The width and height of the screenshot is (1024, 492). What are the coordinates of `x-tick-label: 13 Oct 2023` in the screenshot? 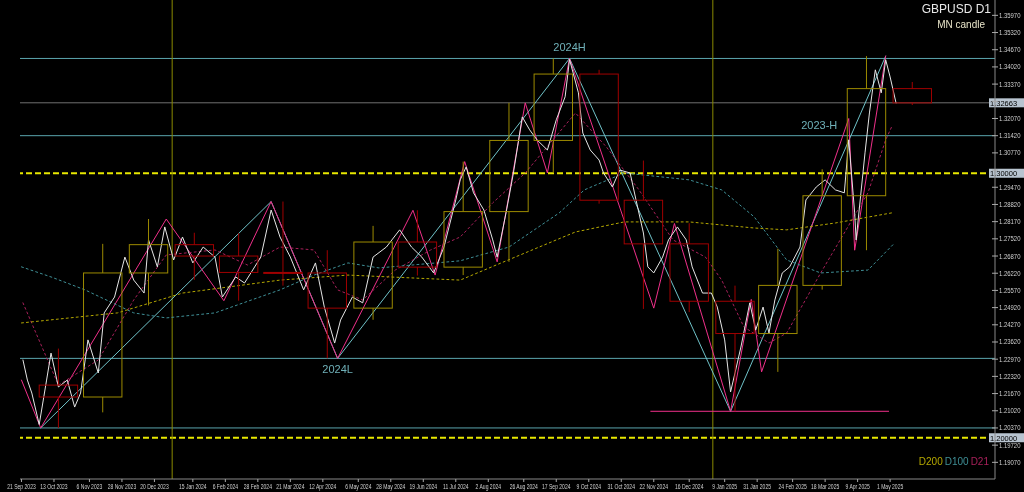 It's located at (54, 486).